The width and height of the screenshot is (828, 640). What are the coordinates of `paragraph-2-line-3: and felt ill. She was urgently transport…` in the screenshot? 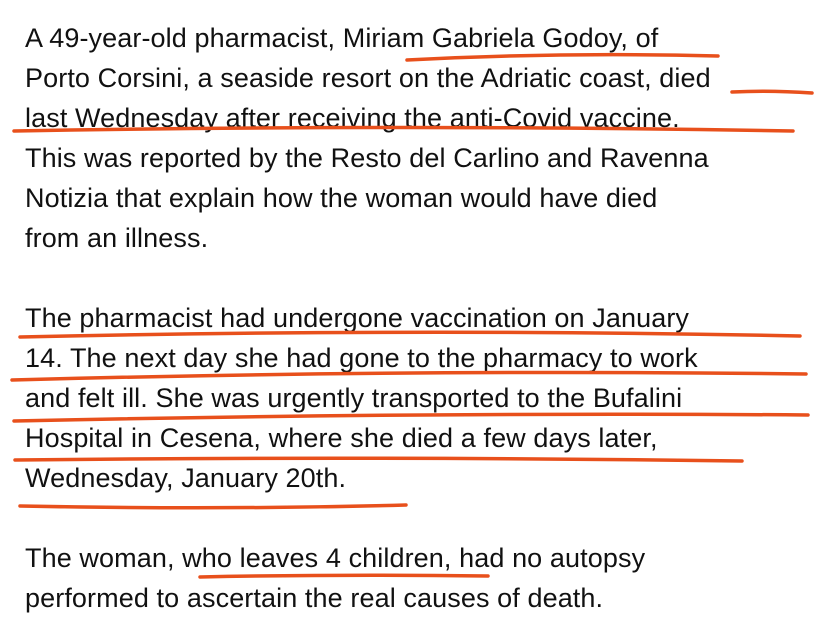 It's located at (354, 398).